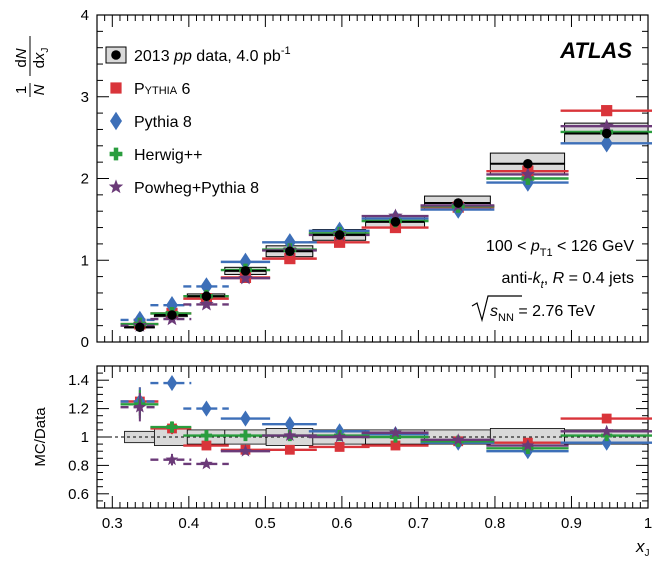 Image resolution: width=662 pixels, height=563 pixels. I want to click on top-ytick-label: 2, so click(85, 179).